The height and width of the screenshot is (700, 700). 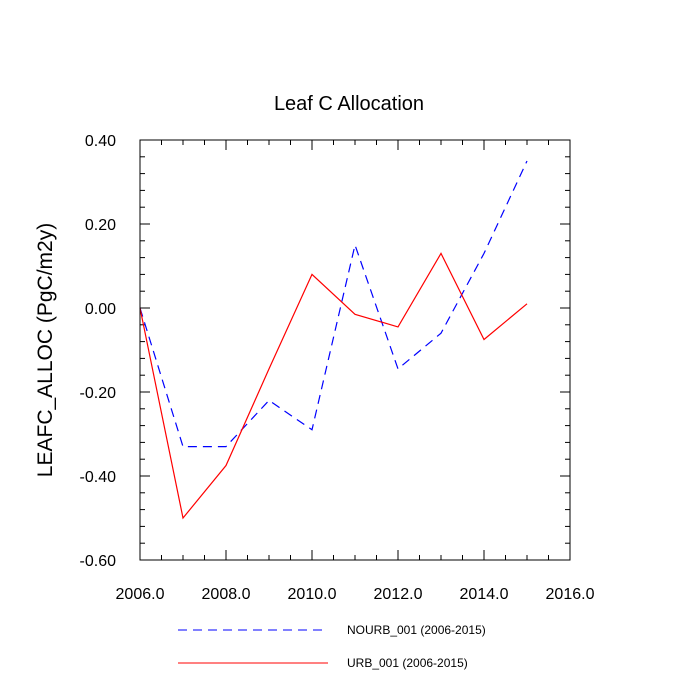 What do you see at coordinates (332, 646) in the screenshot?
I see `legend: NOURB_001 (2006-2015) URB_001 (2006-2015)` at bounding box center [332, 646].